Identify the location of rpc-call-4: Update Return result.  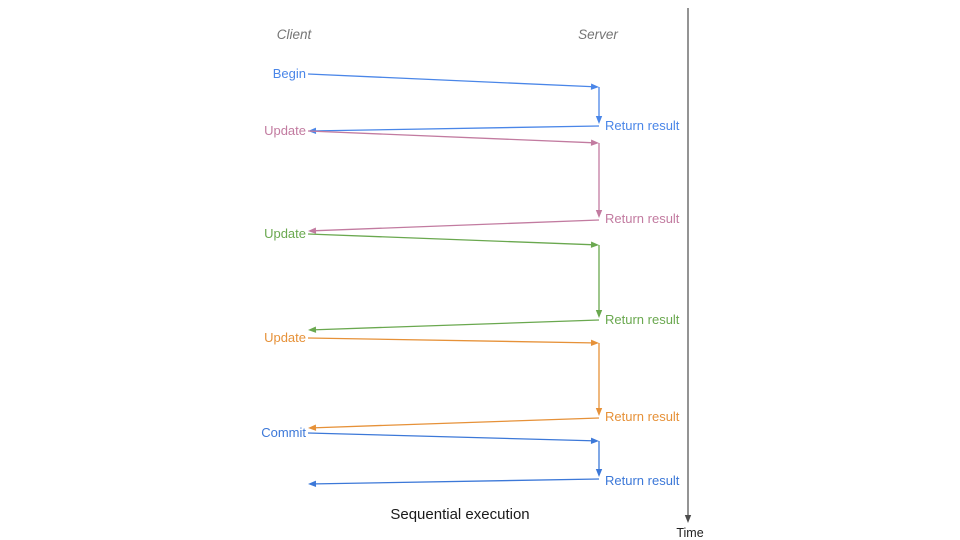
(472, 380).